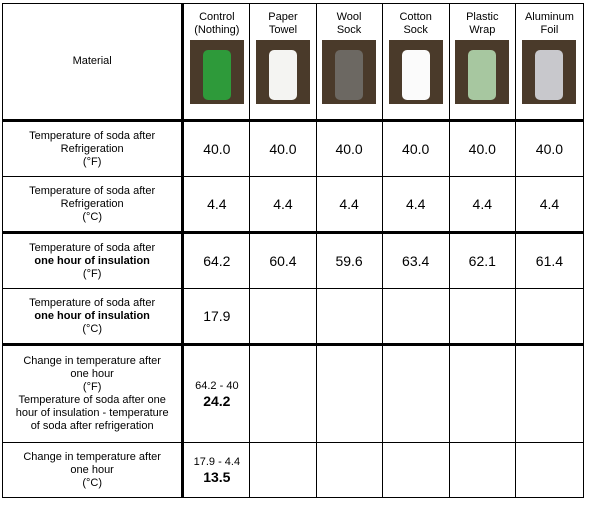 Image resolution: width=589 pixels, height=509 pixels. What do you see at coordinates (415, 260) in the screenshot?
I see `value-cell: 63.4` at bounding box center [415, 260].